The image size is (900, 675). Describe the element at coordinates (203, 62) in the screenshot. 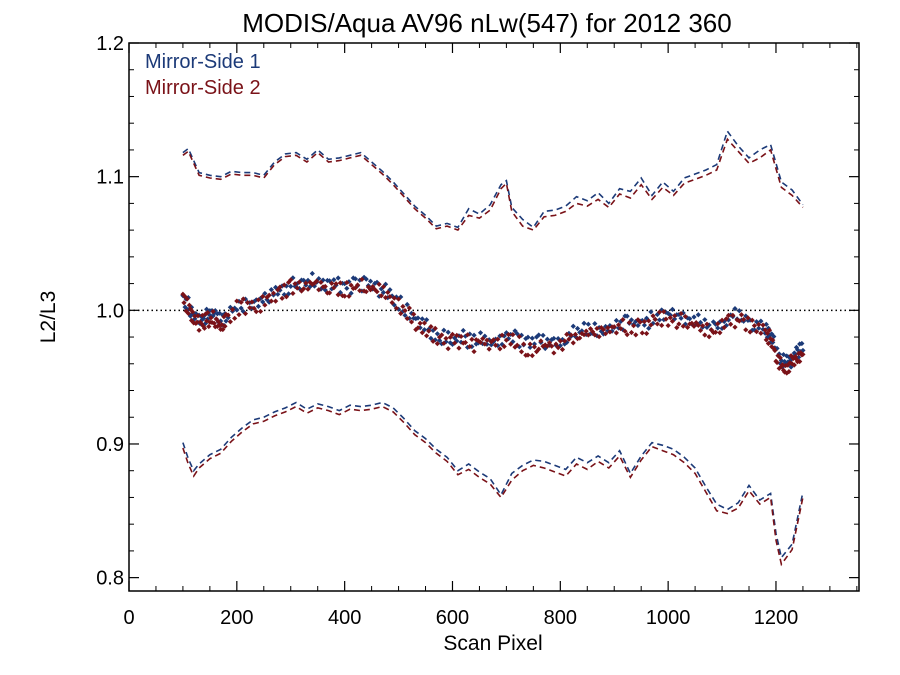

I see `legend-label-mirror-side-1: Mirror-Side 1` at that location.